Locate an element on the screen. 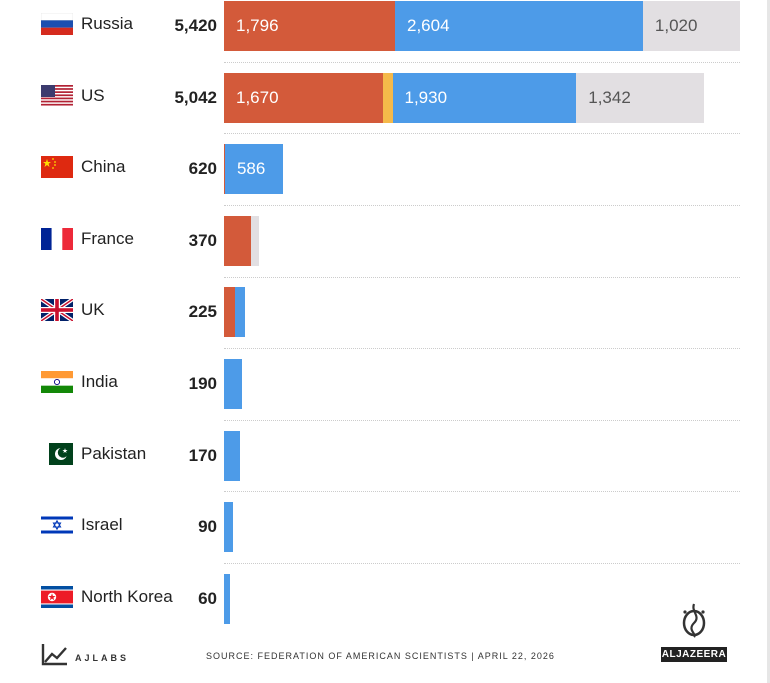 Image resolution: width=770 pixels, height=683 pixels. country-label: UK is located at coordinates (93, 310).